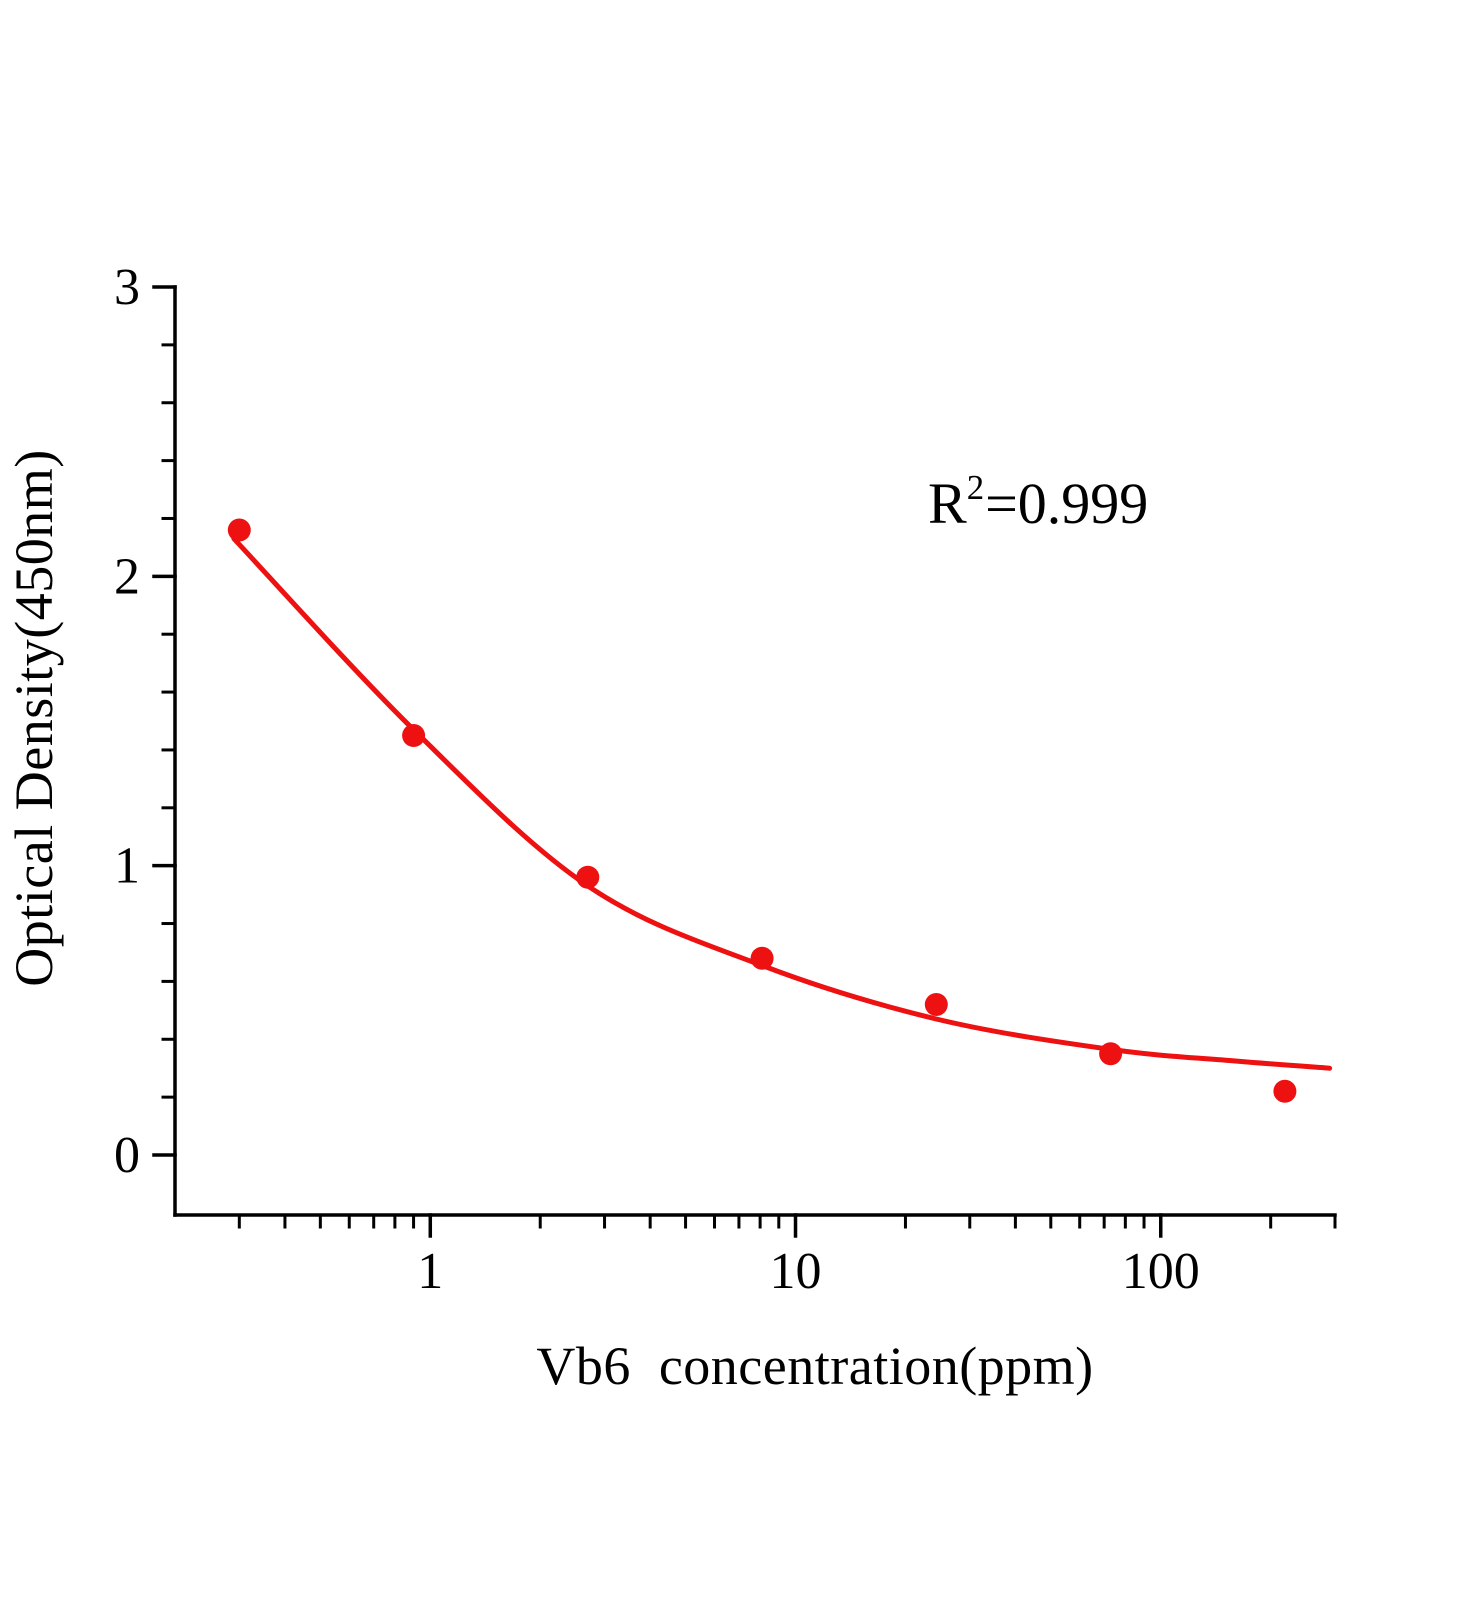 Image resolution: width=1472 pixels, height=1600 pixels. I want to click on r-squared-exponent: 2, so click(975, 487).